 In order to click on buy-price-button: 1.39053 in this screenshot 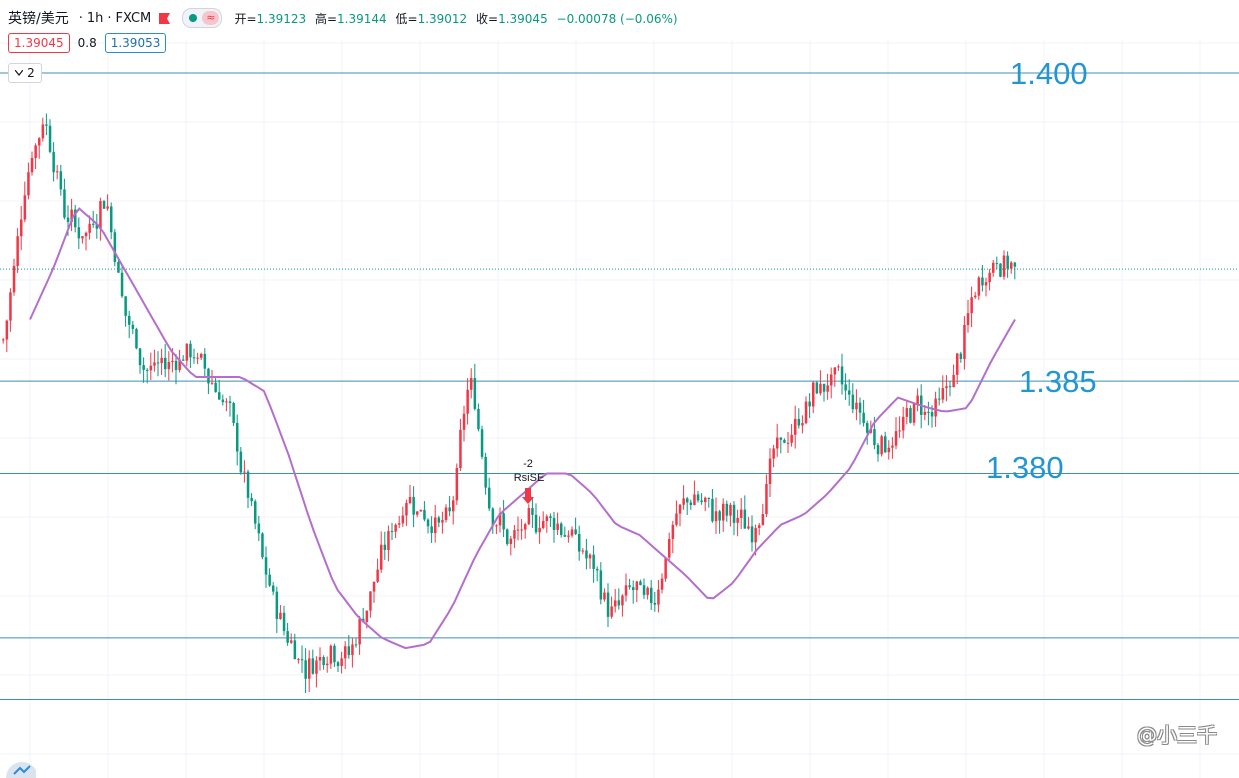, I will do `click(135, 43)`.